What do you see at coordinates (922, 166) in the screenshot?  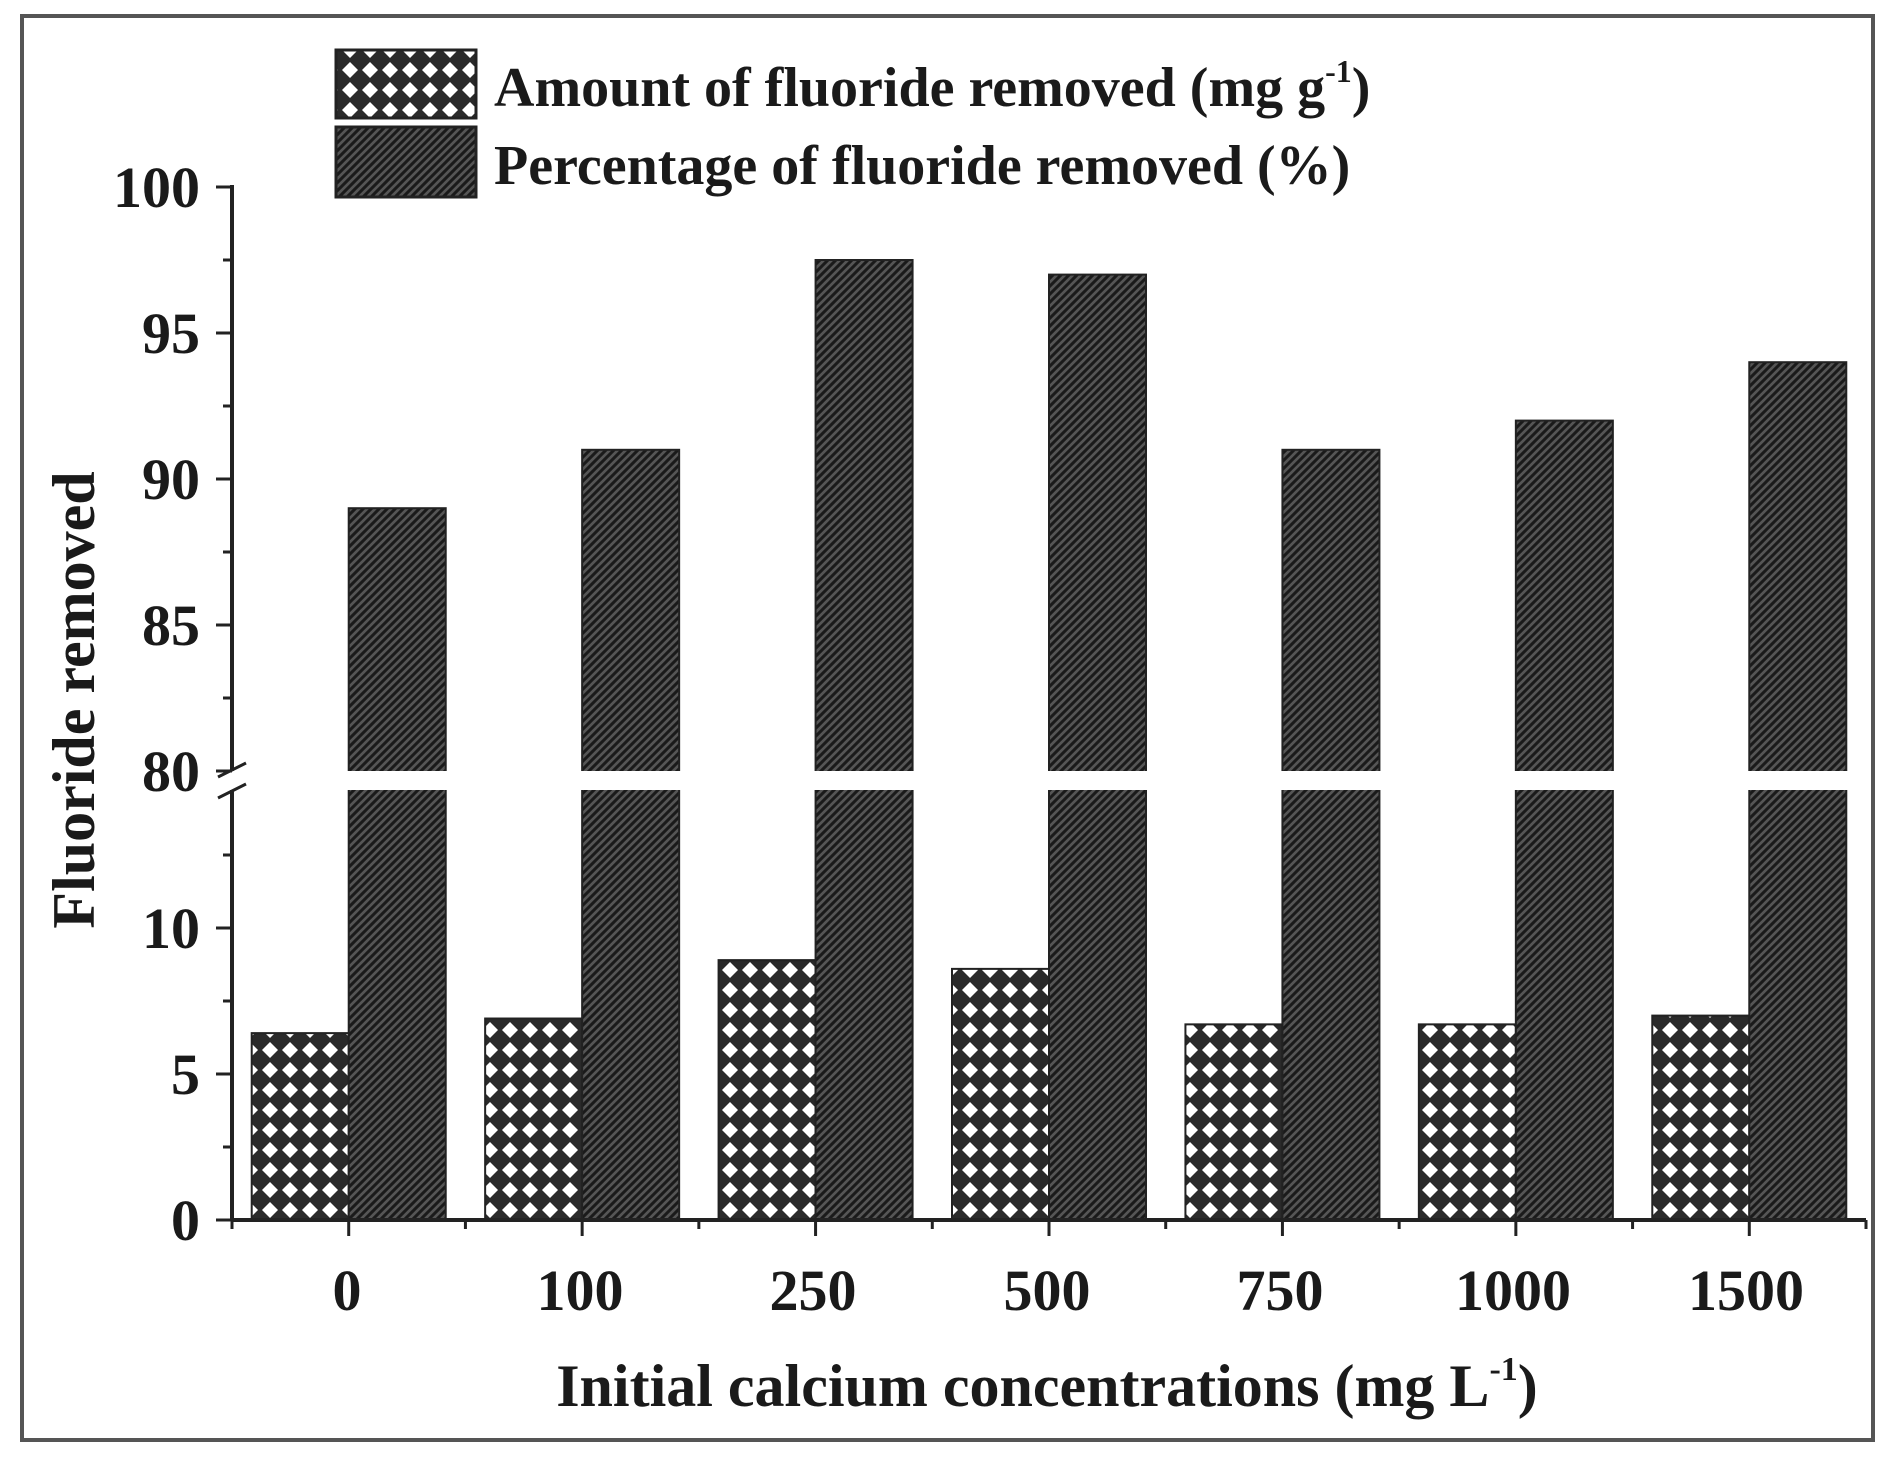 I see `legend-label-percentage: Percentage of fluoride removed (%)` at bounding box center [922, 166].